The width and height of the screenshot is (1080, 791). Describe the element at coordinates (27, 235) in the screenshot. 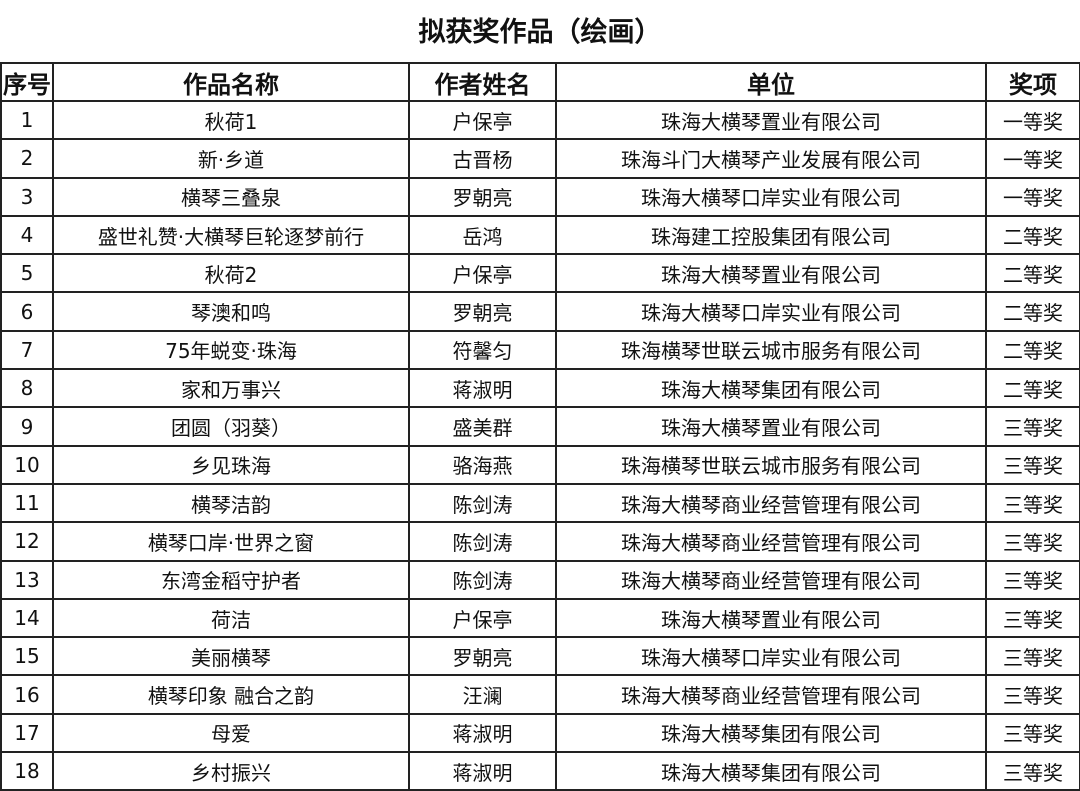

I see `col-index-cell: 4` at that location.